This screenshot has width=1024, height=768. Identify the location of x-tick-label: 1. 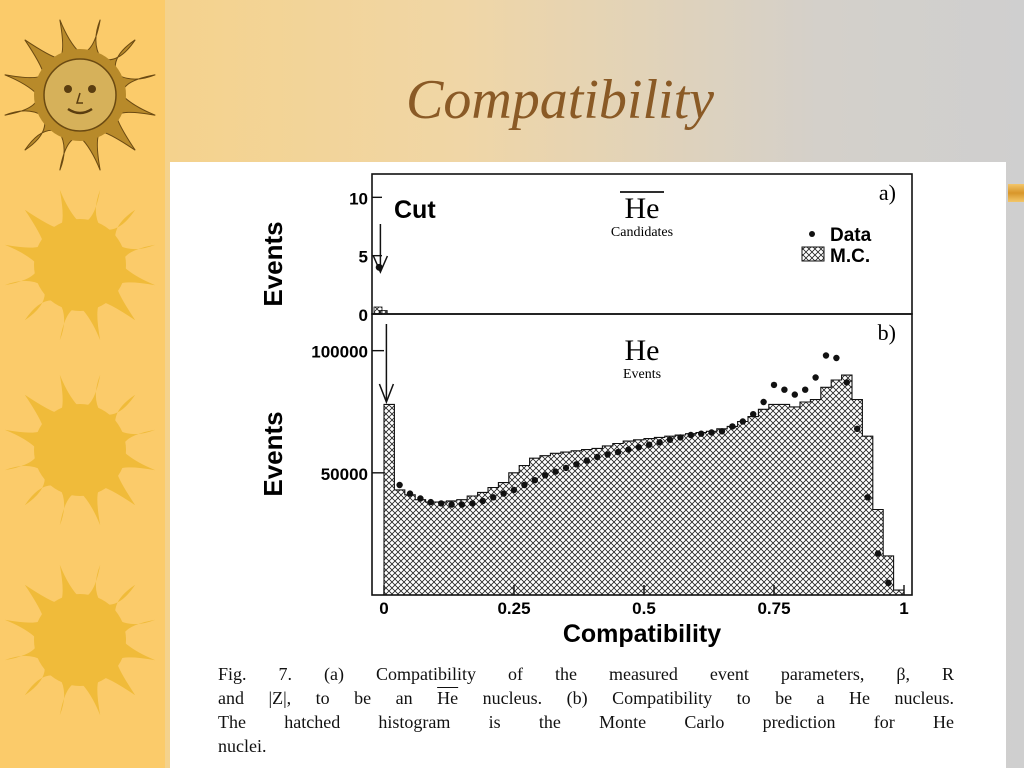
(903, 608).